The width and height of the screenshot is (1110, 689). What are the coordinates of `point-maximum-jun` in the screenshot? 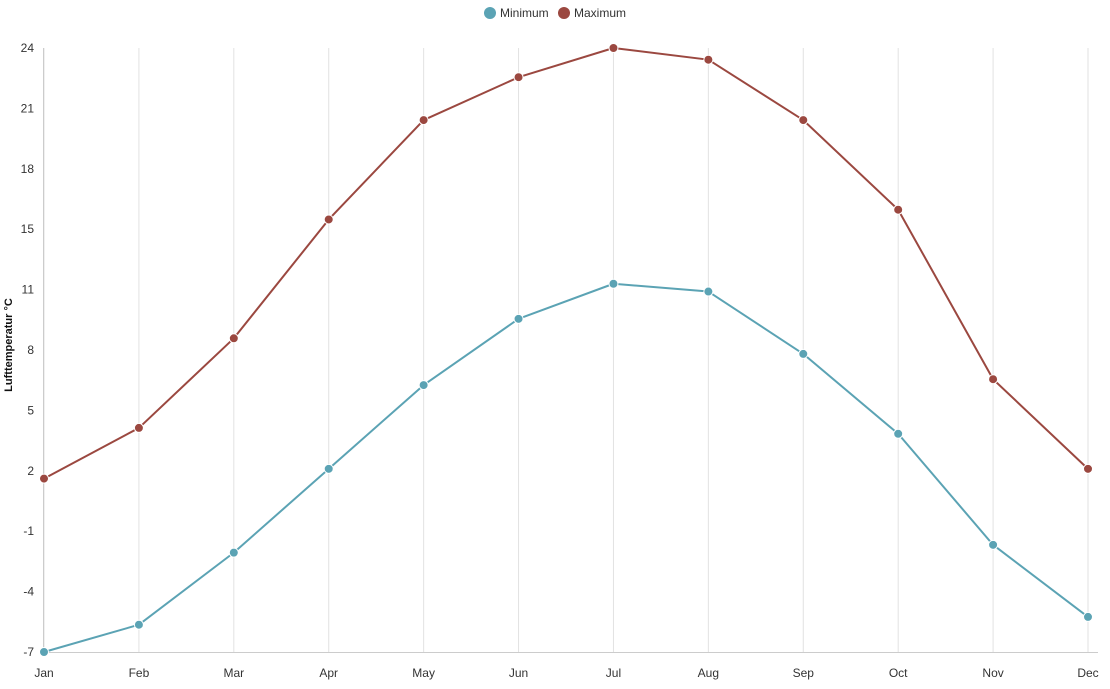 It's located at (518, 77).